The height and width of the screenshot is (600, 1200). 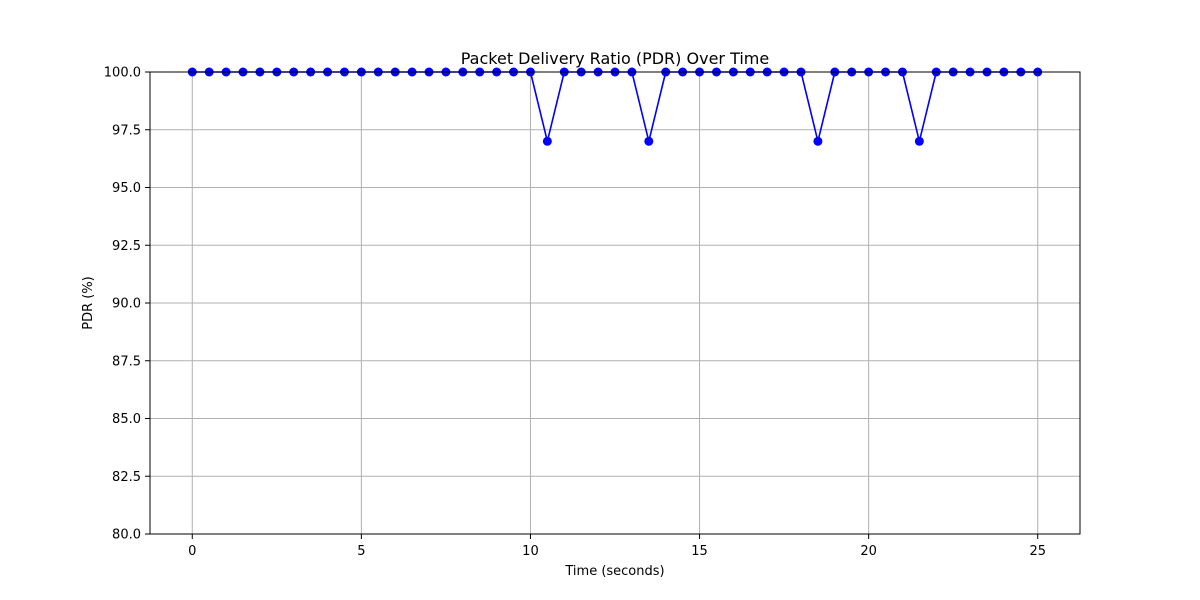 What do you see at coordinates (126, 304) in the screenshot?
I see `y-tick-label: 90.0` at bounding box center [126, 304].